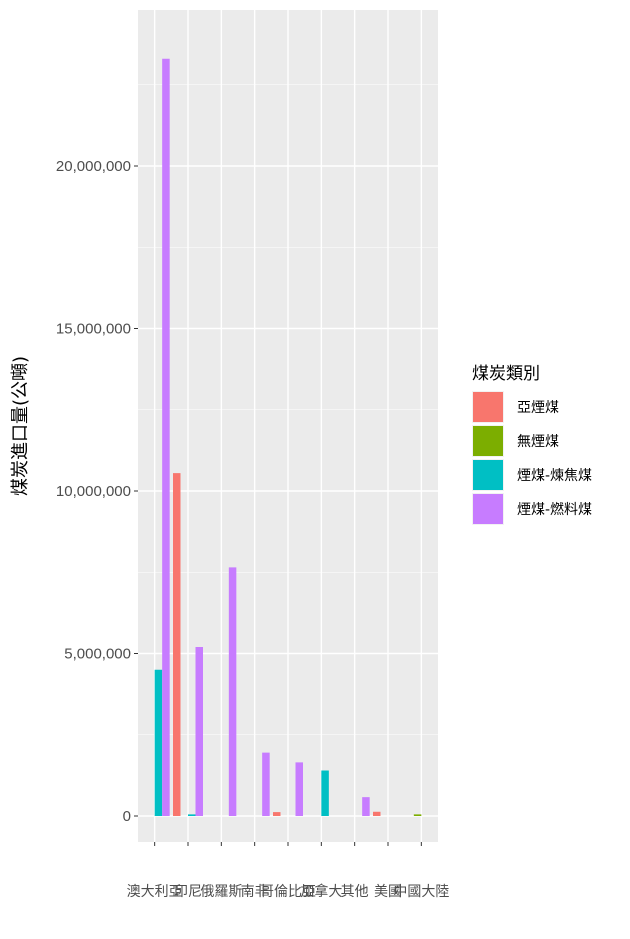 The width and height of the screenshot is (630, 939). What do you see at coordinates (93, 166) in the screenshot?
I see `y-tick-label: 20,000,000` at bounding box center [93, 166].